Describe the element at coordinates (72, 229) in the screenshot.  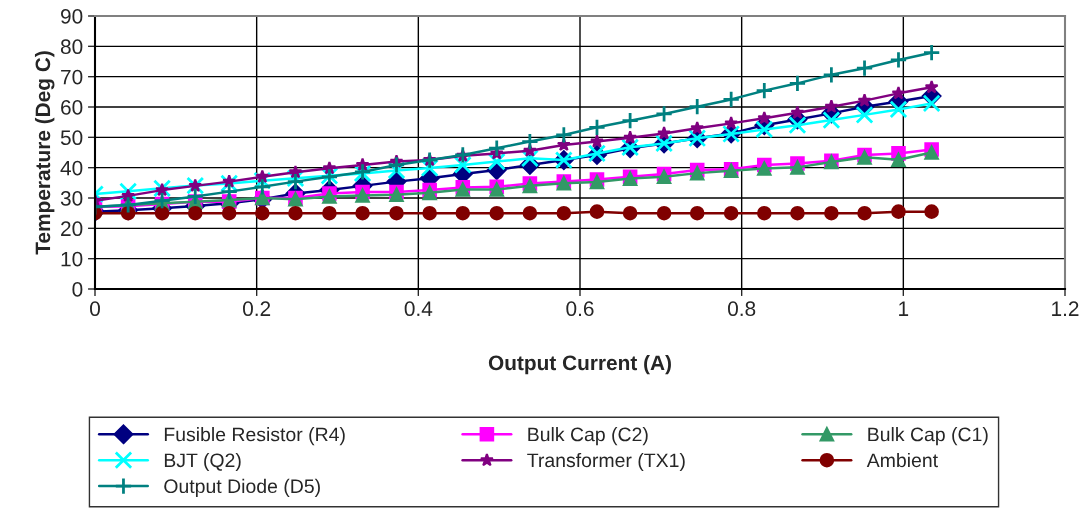
I see `y-tick-label: 20` at that location.